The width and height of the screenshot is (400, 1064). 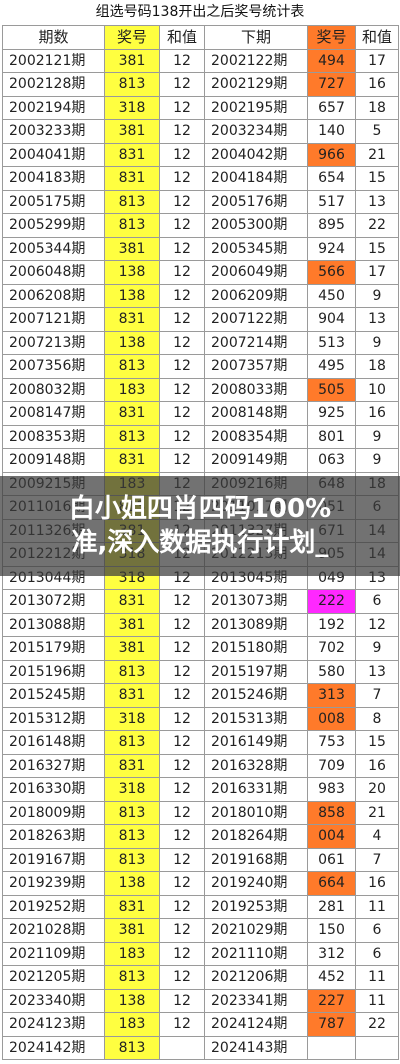 What do you see at coordinates (256, 131) in the screenshot?
I see `next-period-cell: 2003234期` at bounding box center [256, 131].